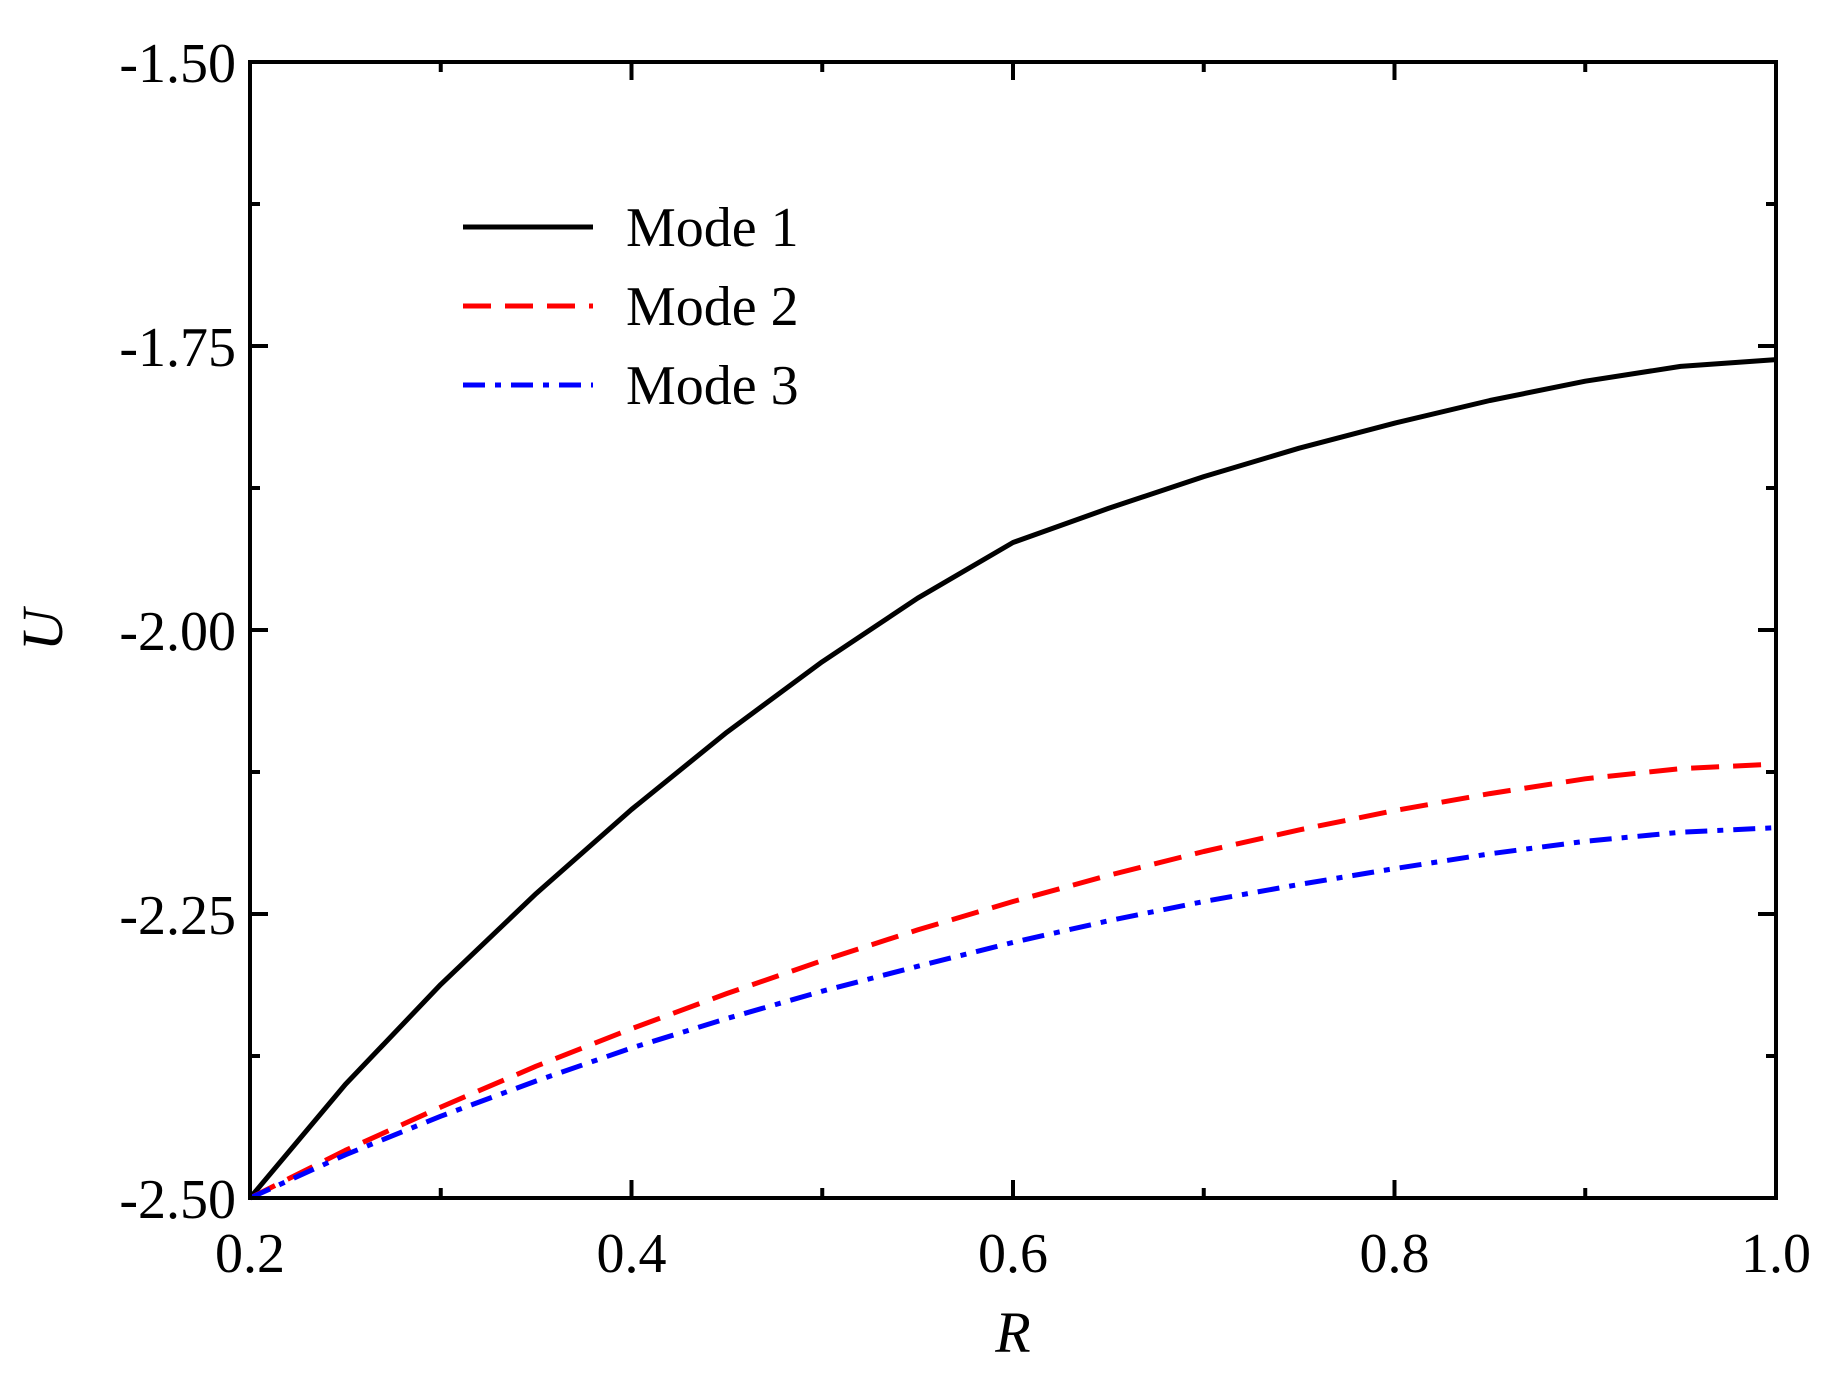  I want to click on legend-label-3: Mode 3, so click(712, 386).